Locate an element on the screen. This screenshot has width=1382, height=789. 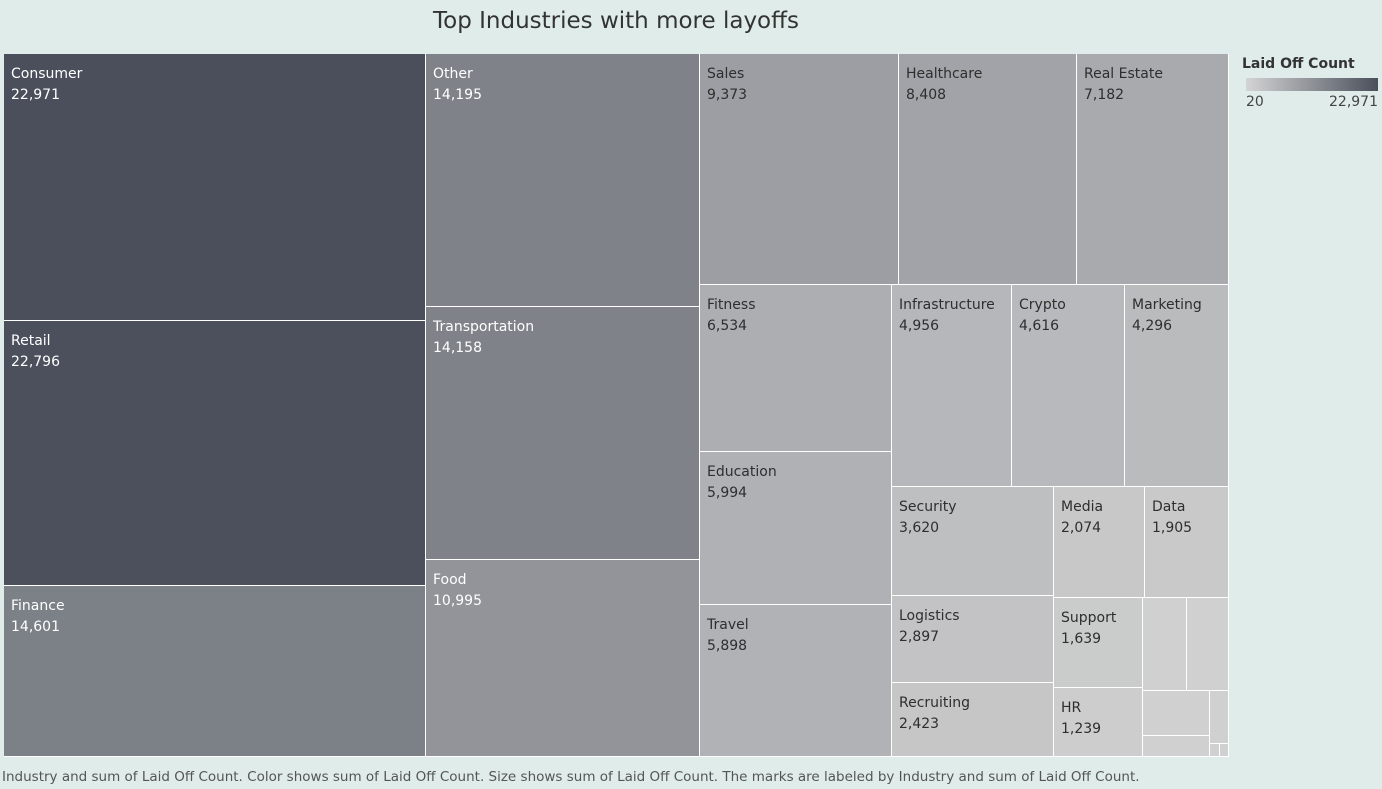
legend-min-label: 20 is located at coordinates (1255, 102).